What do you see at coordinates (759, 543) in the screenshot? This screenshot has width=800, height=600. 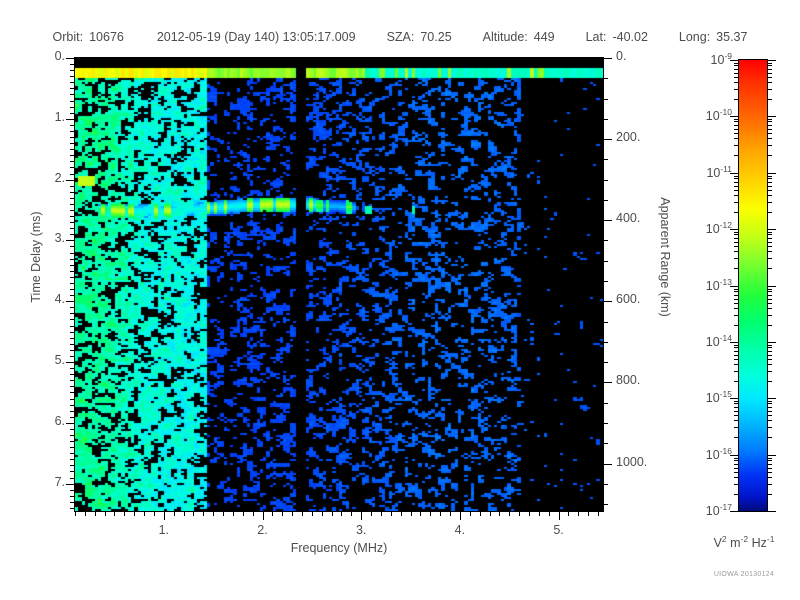 I see `unit-hz: Hz` at bounding box center [759, 543].